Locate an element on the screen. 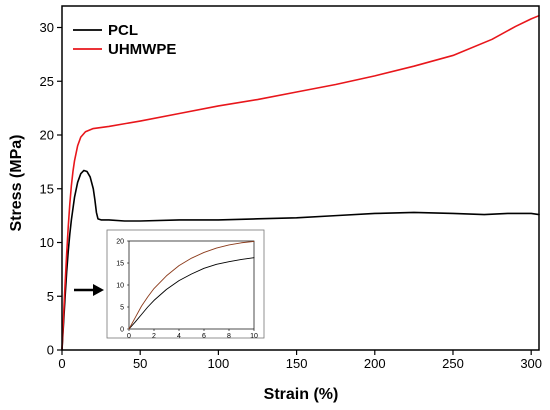 This screenshot has width=550, height=410. inset-y-tick-label: 0 is located at coordinates (122, 329).